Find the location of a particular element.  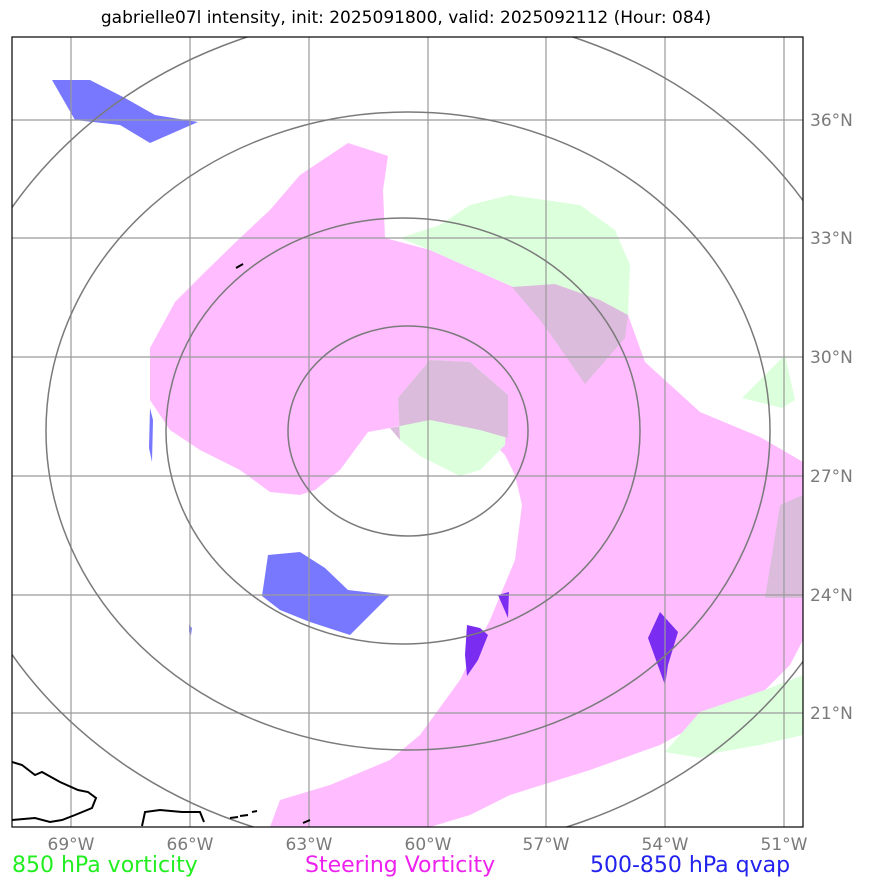

overlap-region-center is located at coordinates (449, 400).